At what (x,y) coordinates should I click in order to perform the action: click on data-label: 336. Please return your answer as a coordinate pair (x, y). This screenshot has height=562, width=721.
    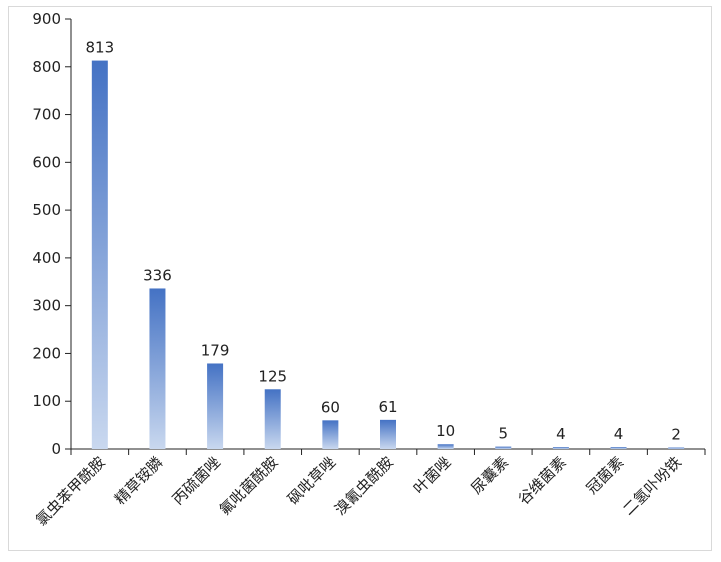
    Looking at the image, I should click on (157, 275).